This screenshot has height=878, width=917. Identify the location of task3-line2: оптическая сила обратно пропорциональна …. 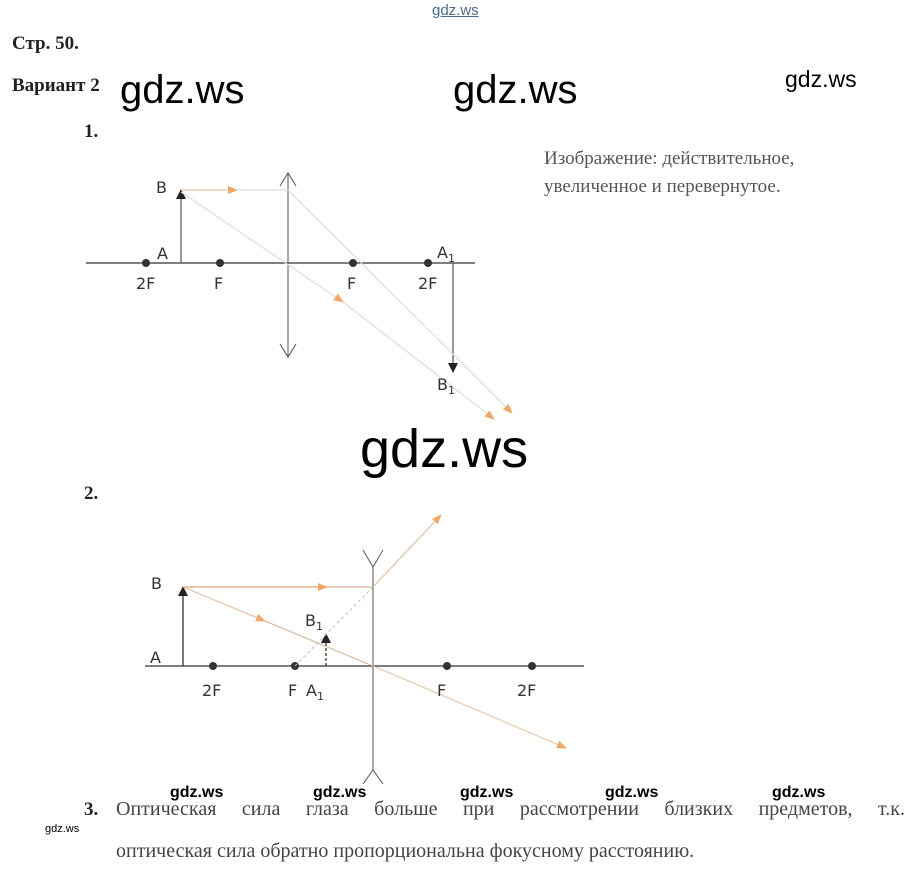
(405, 851).